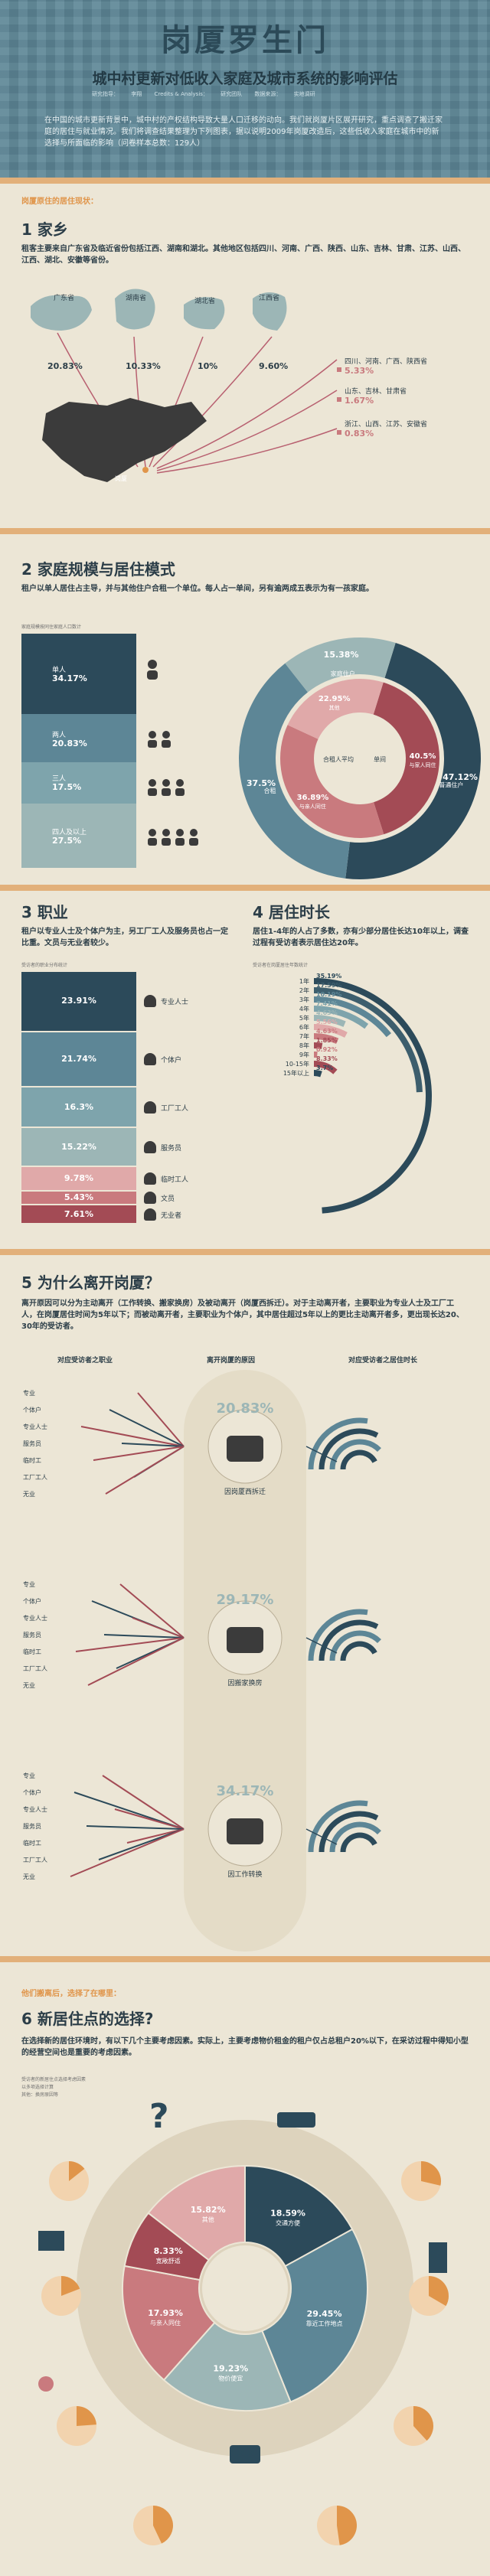  What do you see at coordinates (35, 1861) in the screenshot?
I see `job-label: 工厂工人` at bounding box center [35, 1861].